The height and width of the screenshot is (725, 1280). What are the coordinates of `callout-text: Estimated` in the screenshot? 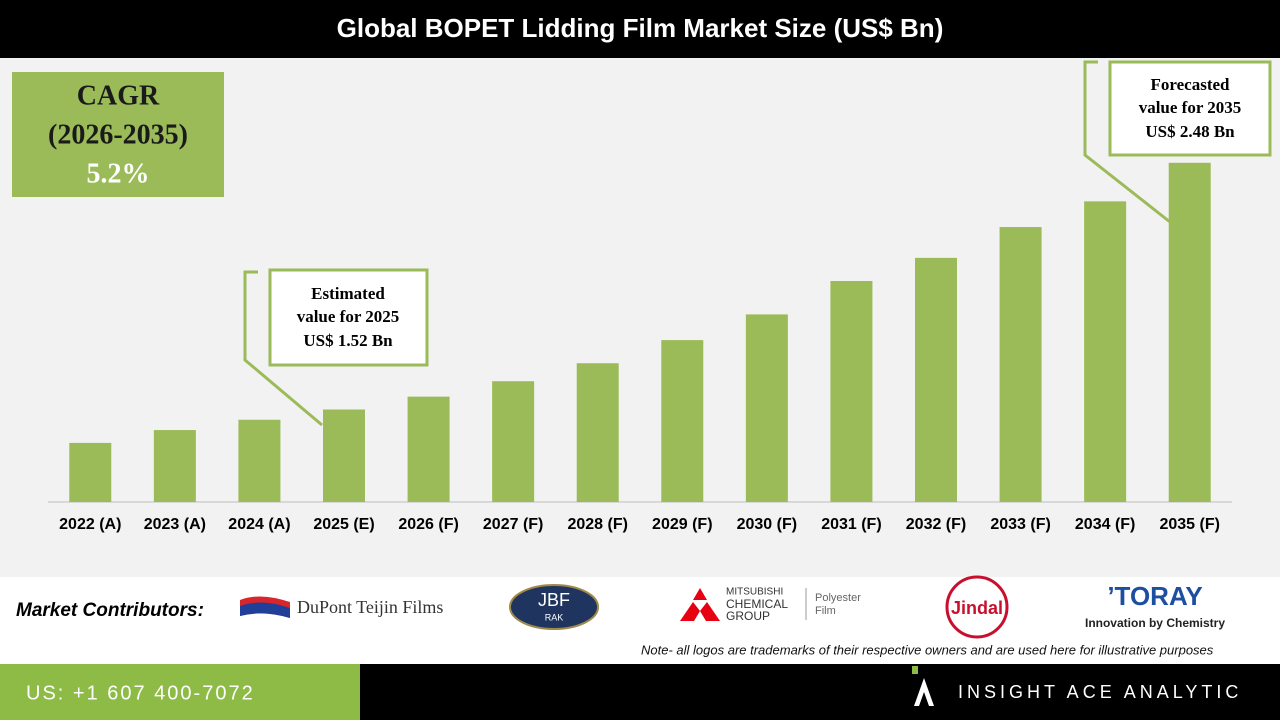 It's located at (348, 293).